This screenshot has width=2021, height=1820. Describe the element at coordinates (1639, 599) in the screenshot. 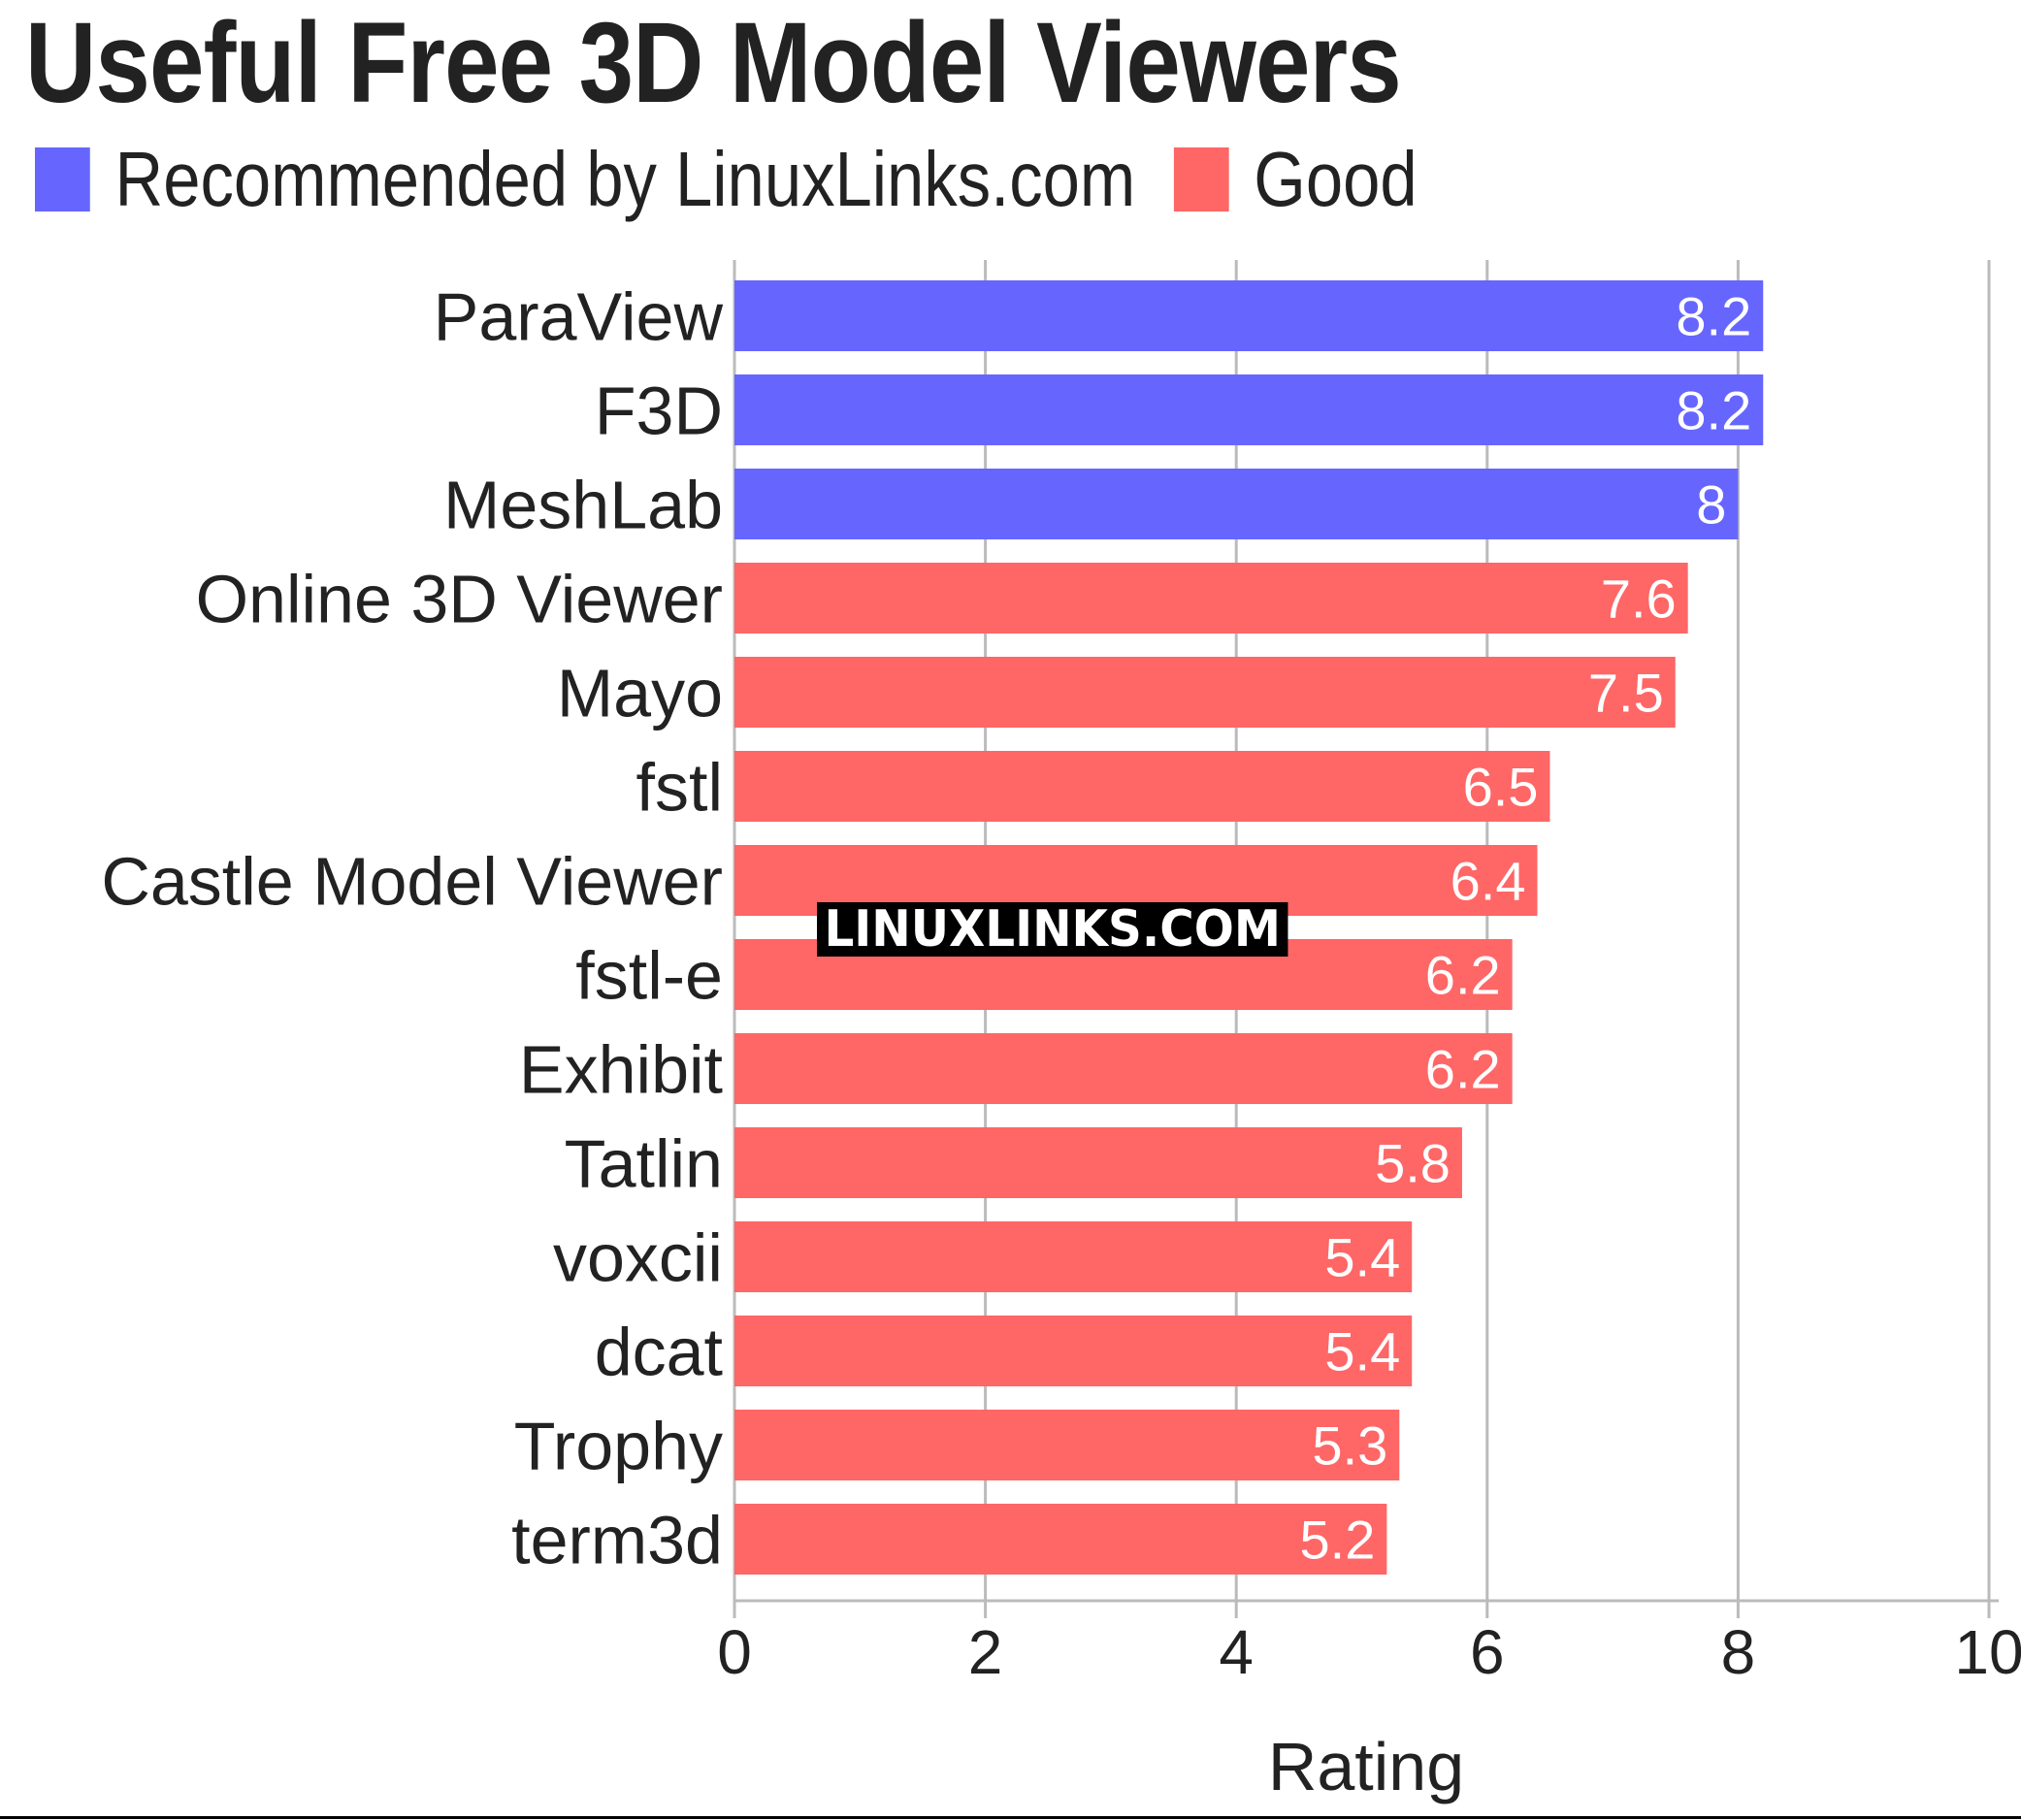

I see `value-label: 7.6` at that location.